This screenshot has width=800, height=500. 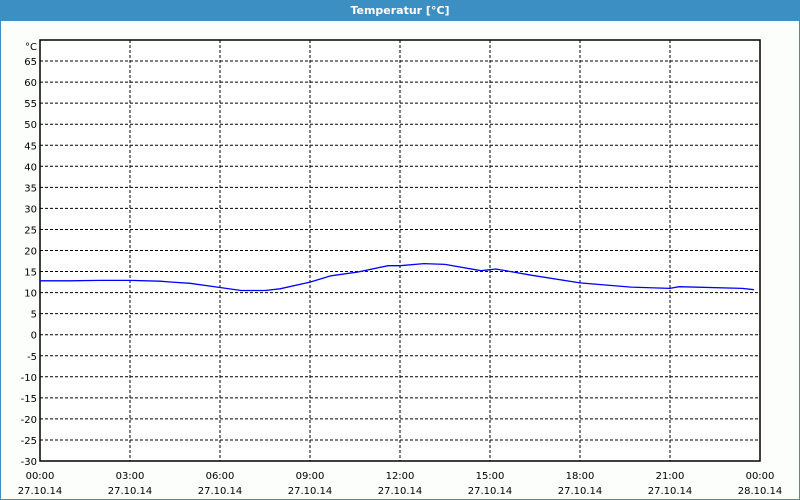 I want to click on y-tick-label: 40, so click(x=30, y=167).